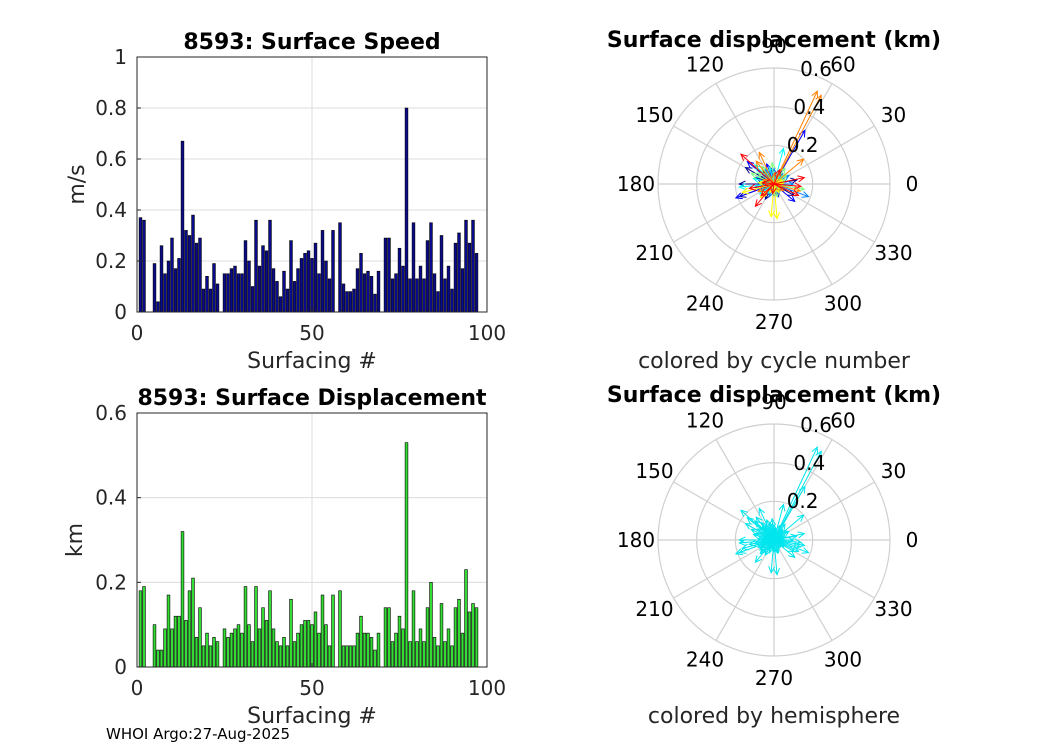 The width and height of the screenshot is (1050, 750). I want to click on theta-label-2-3: 90, so click(773, 46).